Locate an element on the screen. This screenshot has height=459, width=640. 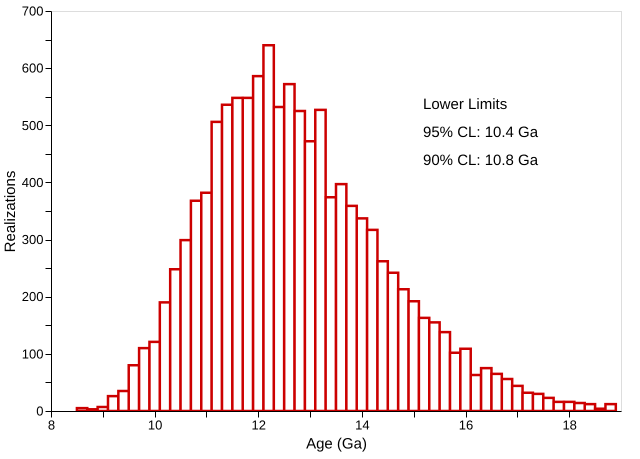
annotation: Lower Limits is located at coordinates (465, 104).